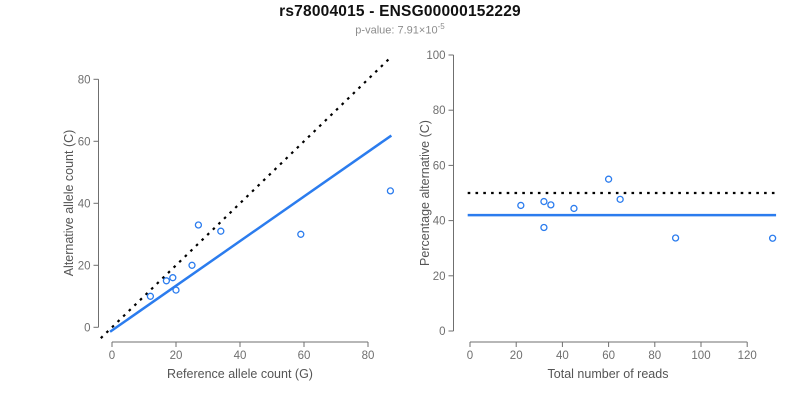 This screenshot has width=800, height=400. I want to click on y-axis-label: Percentage alternative (C), so click(425, 193).